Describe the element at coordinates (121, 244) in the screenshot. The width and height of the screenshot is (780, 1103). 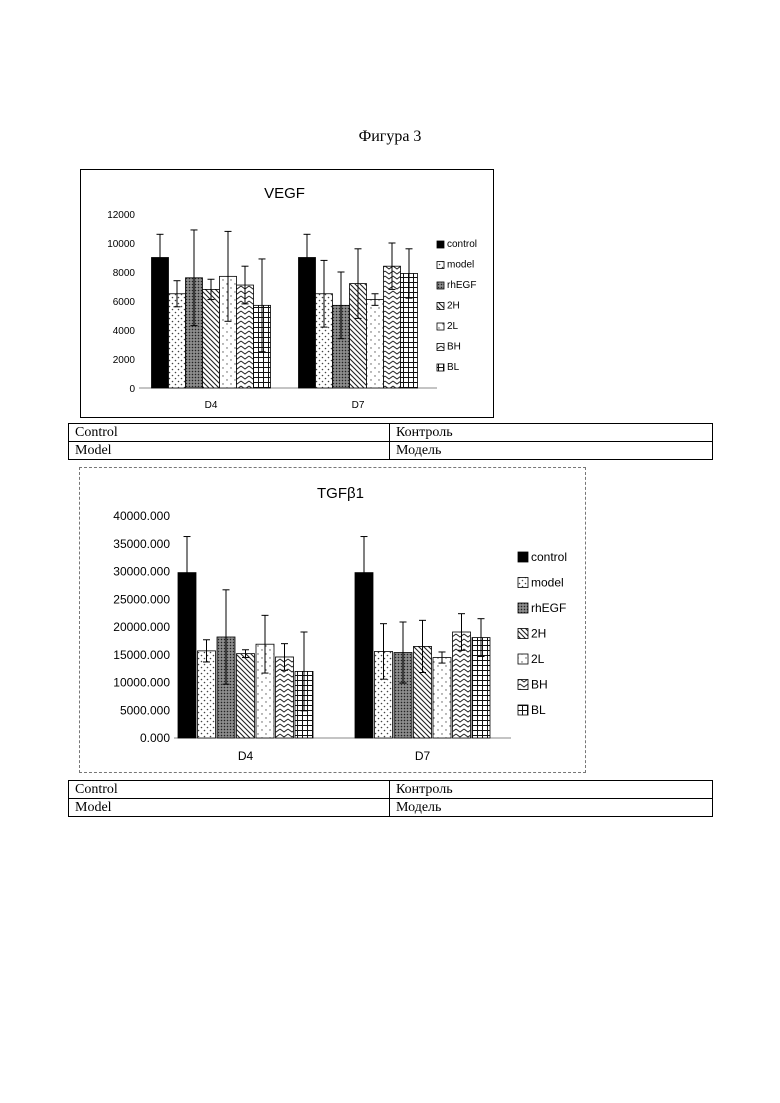
I see `y-tick-label: 10000` at that location.